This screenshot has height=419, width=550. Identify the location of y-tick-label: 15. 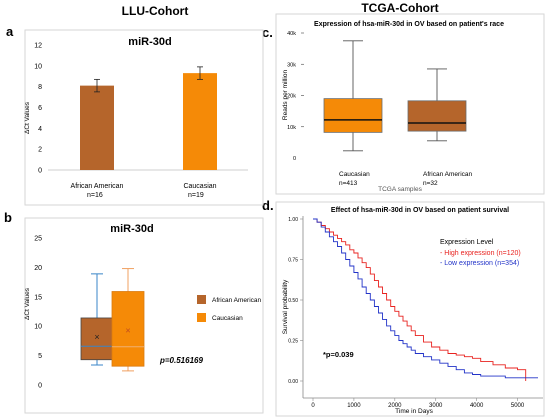
(38, 297).